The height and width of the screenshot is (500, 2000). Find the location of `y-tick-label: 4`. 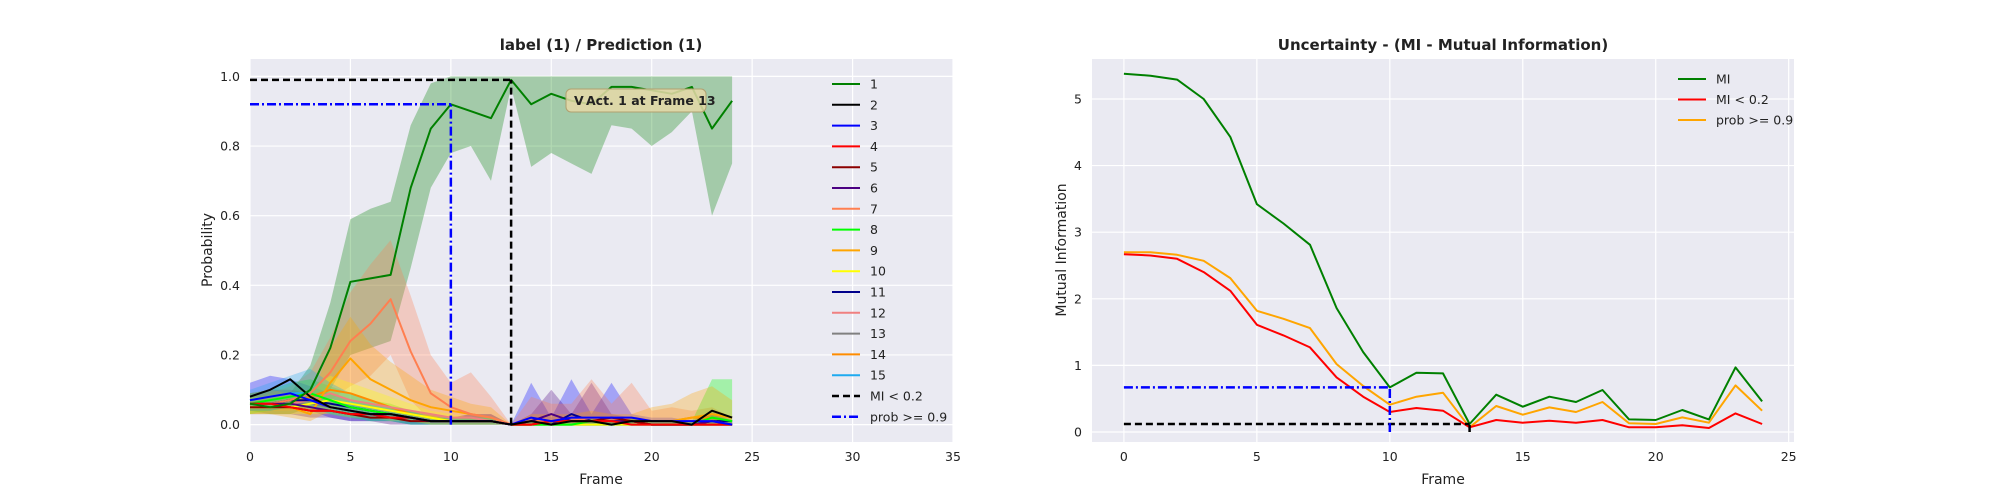

y-tick-label: 4 is located at coordinates (1078, 165).